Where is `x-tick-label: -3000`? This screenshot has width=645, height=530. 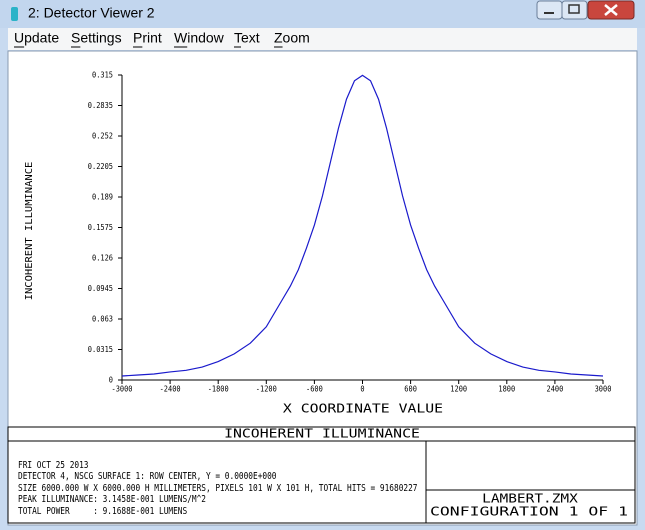 x-tick-label: -3000 is located at coordinates (122, 389).